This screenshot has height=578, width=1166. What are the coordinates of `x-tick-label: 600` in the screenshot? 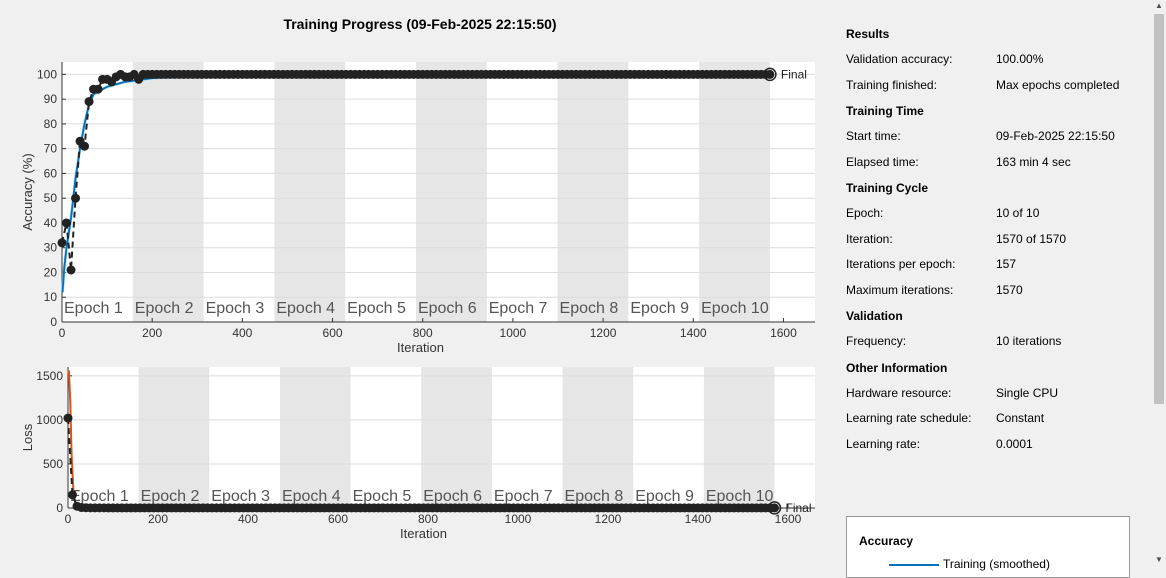 It's located at (338, 519).